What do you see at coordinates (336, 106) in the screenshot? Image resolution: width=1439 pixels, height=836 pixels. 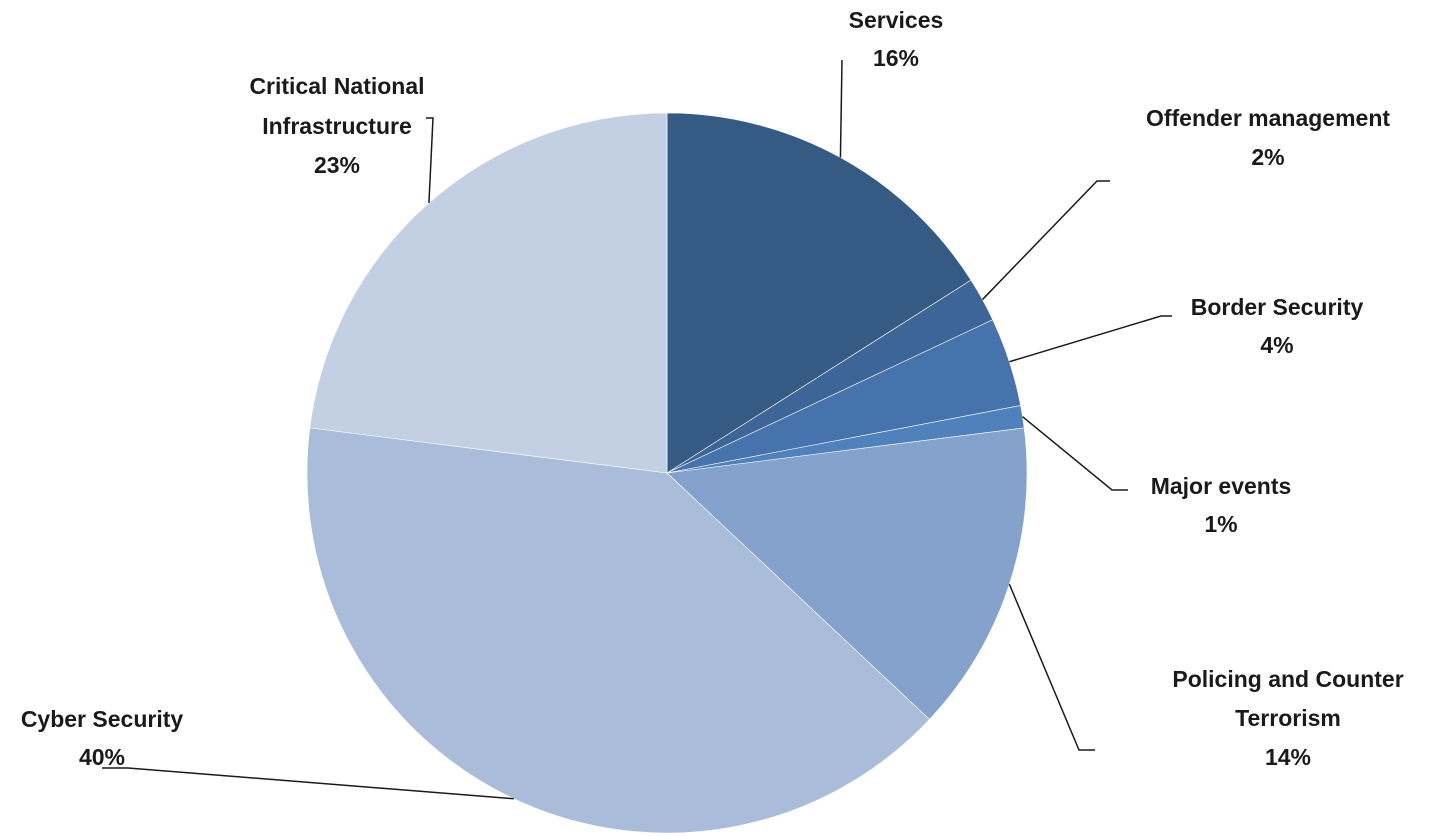 I see `slice-label-critical-national-infrastructure: Critical National Infrastructure` at bounding box center [336, 106].